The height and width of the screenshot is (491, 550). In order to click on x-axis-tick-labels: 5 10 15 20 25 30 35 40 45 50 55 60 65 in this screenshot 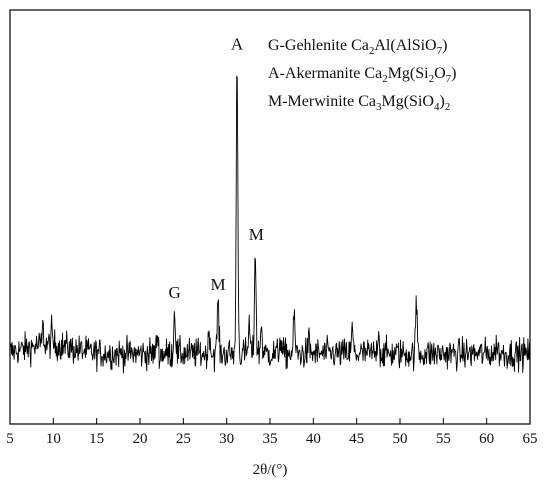, I will do `click(271, 439)`.